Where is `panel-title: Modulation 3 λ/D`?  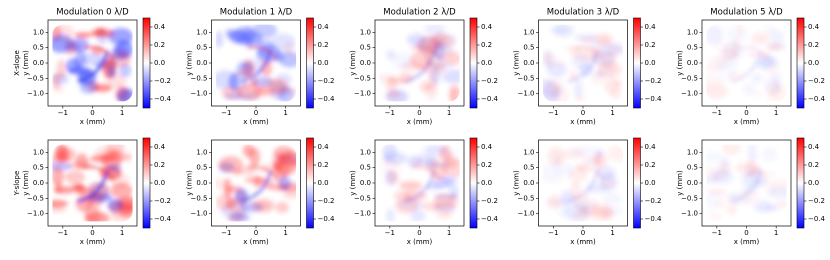 panel-title: Modulation 3 λ/D is located at coordinates (583, 13).